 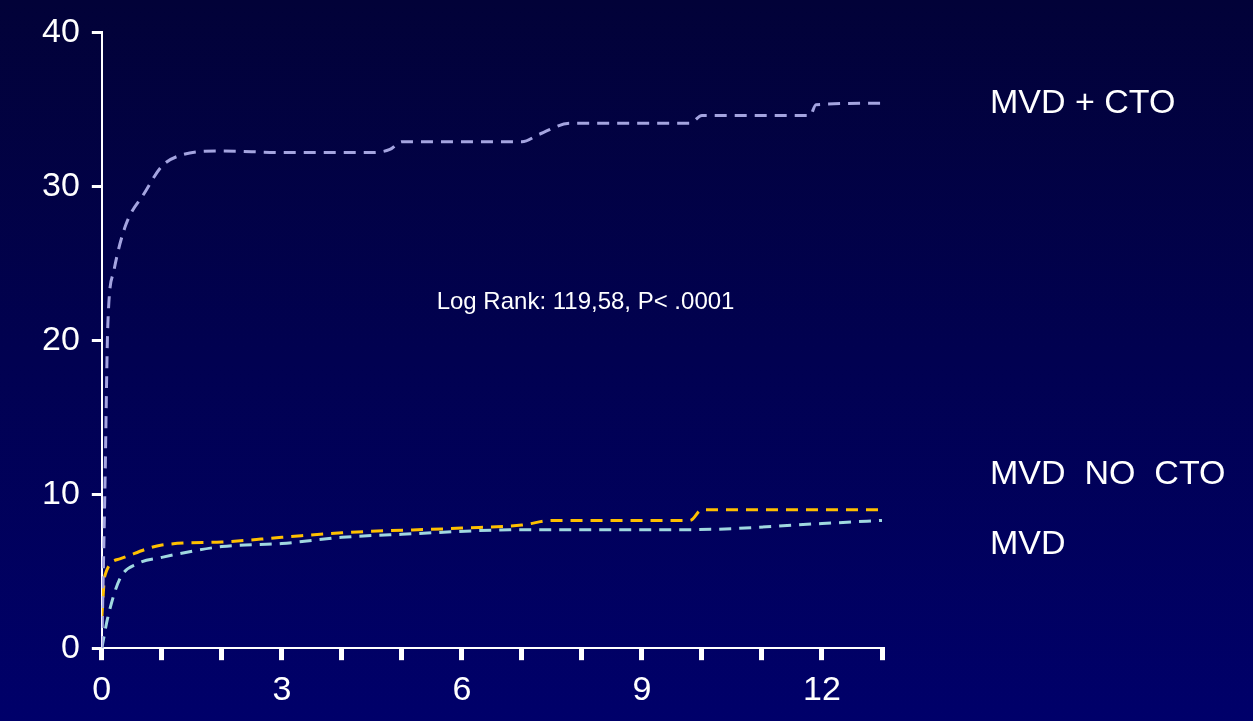 I want to click on y-tick-label: 20, so click(x=60, y=337).